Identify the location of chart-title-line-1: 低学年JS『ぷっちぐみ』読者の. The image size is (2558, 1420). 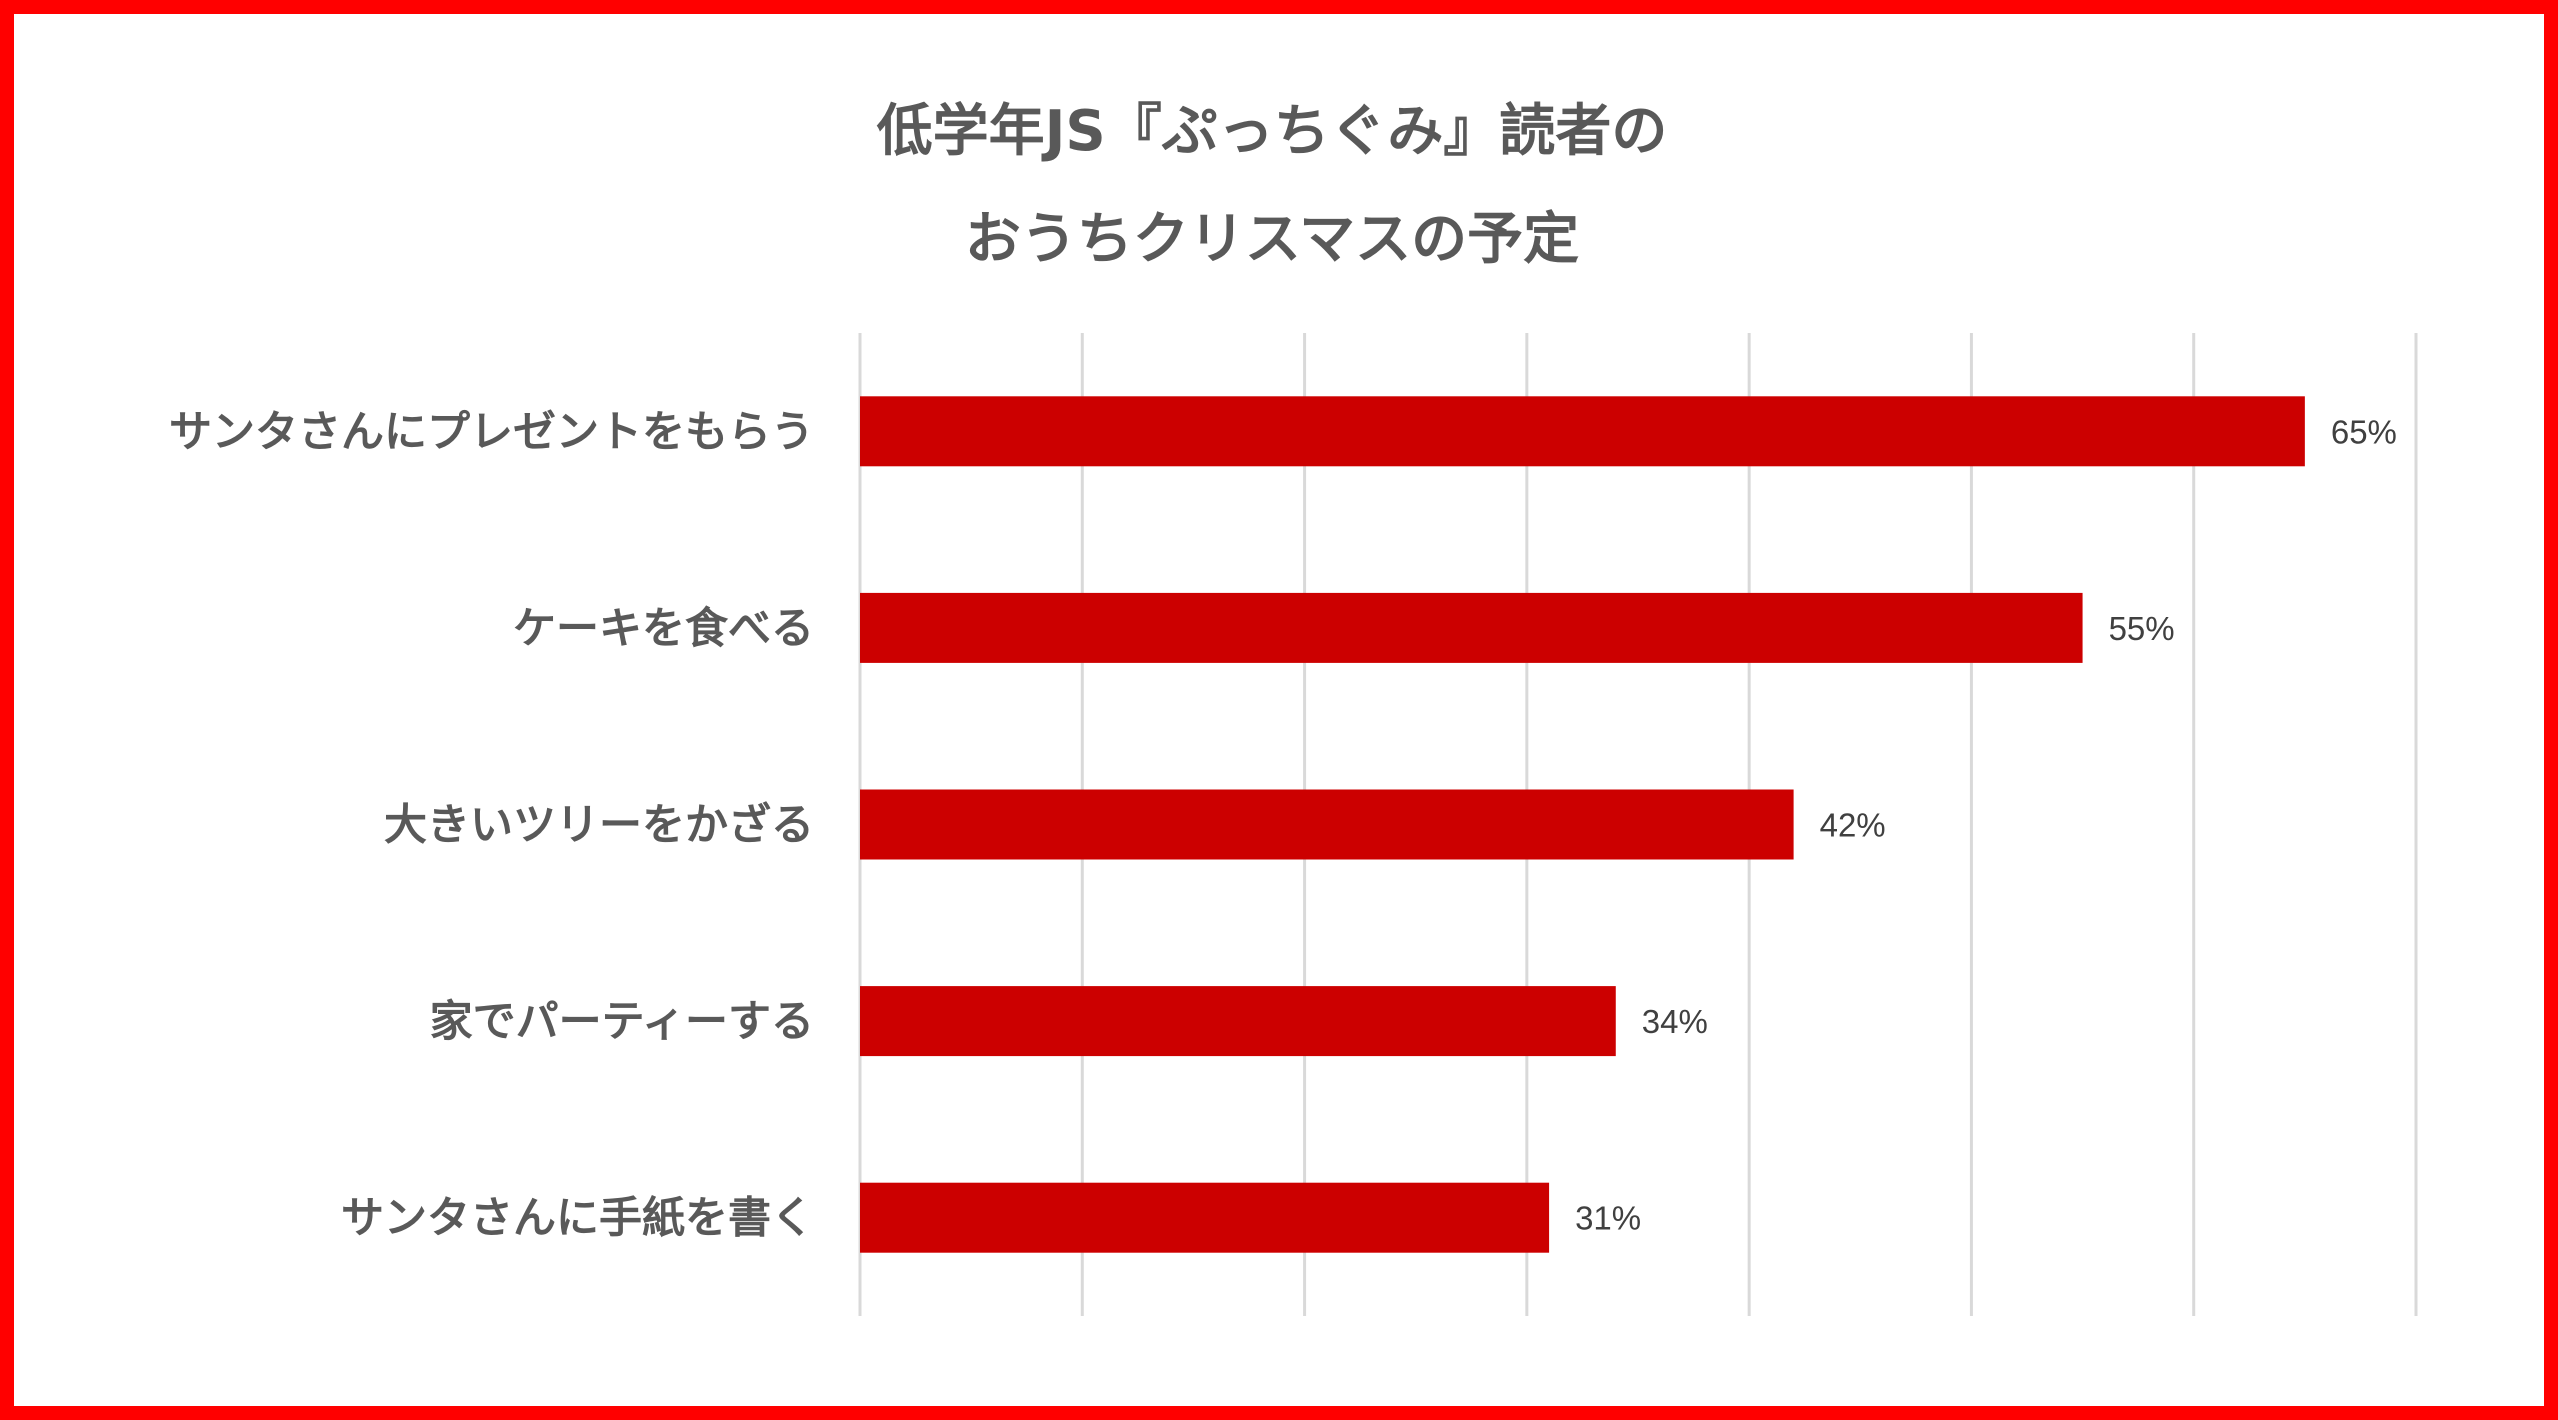
(1272, 131).